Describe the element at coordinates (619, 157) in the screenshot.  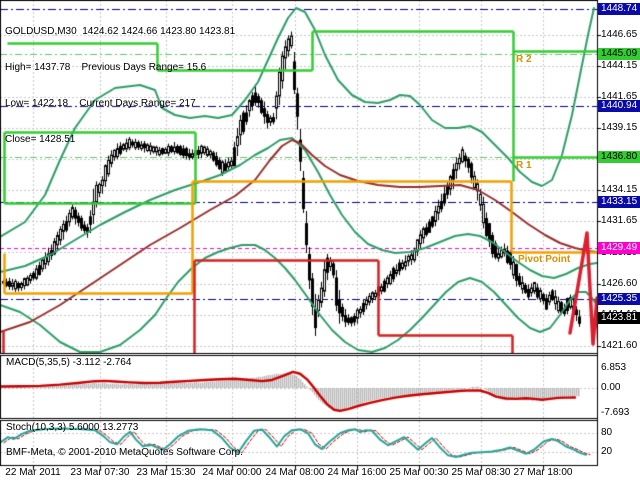
I see `price-badge: 1436.80` at that location.